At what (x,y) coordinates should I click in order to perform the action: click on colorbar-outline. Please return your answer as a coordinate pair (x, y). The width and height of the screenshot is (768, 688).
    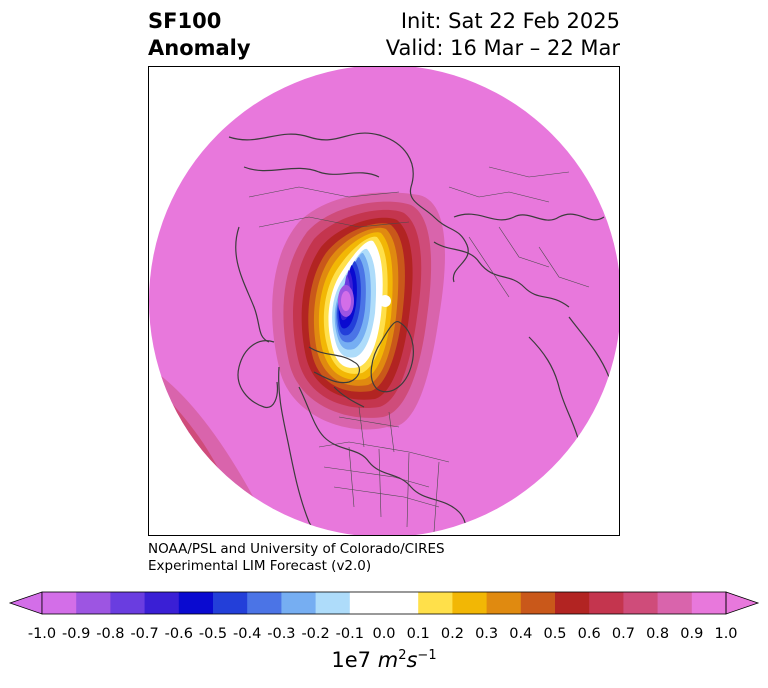
    Looking at the image, I should click on (384, 603).